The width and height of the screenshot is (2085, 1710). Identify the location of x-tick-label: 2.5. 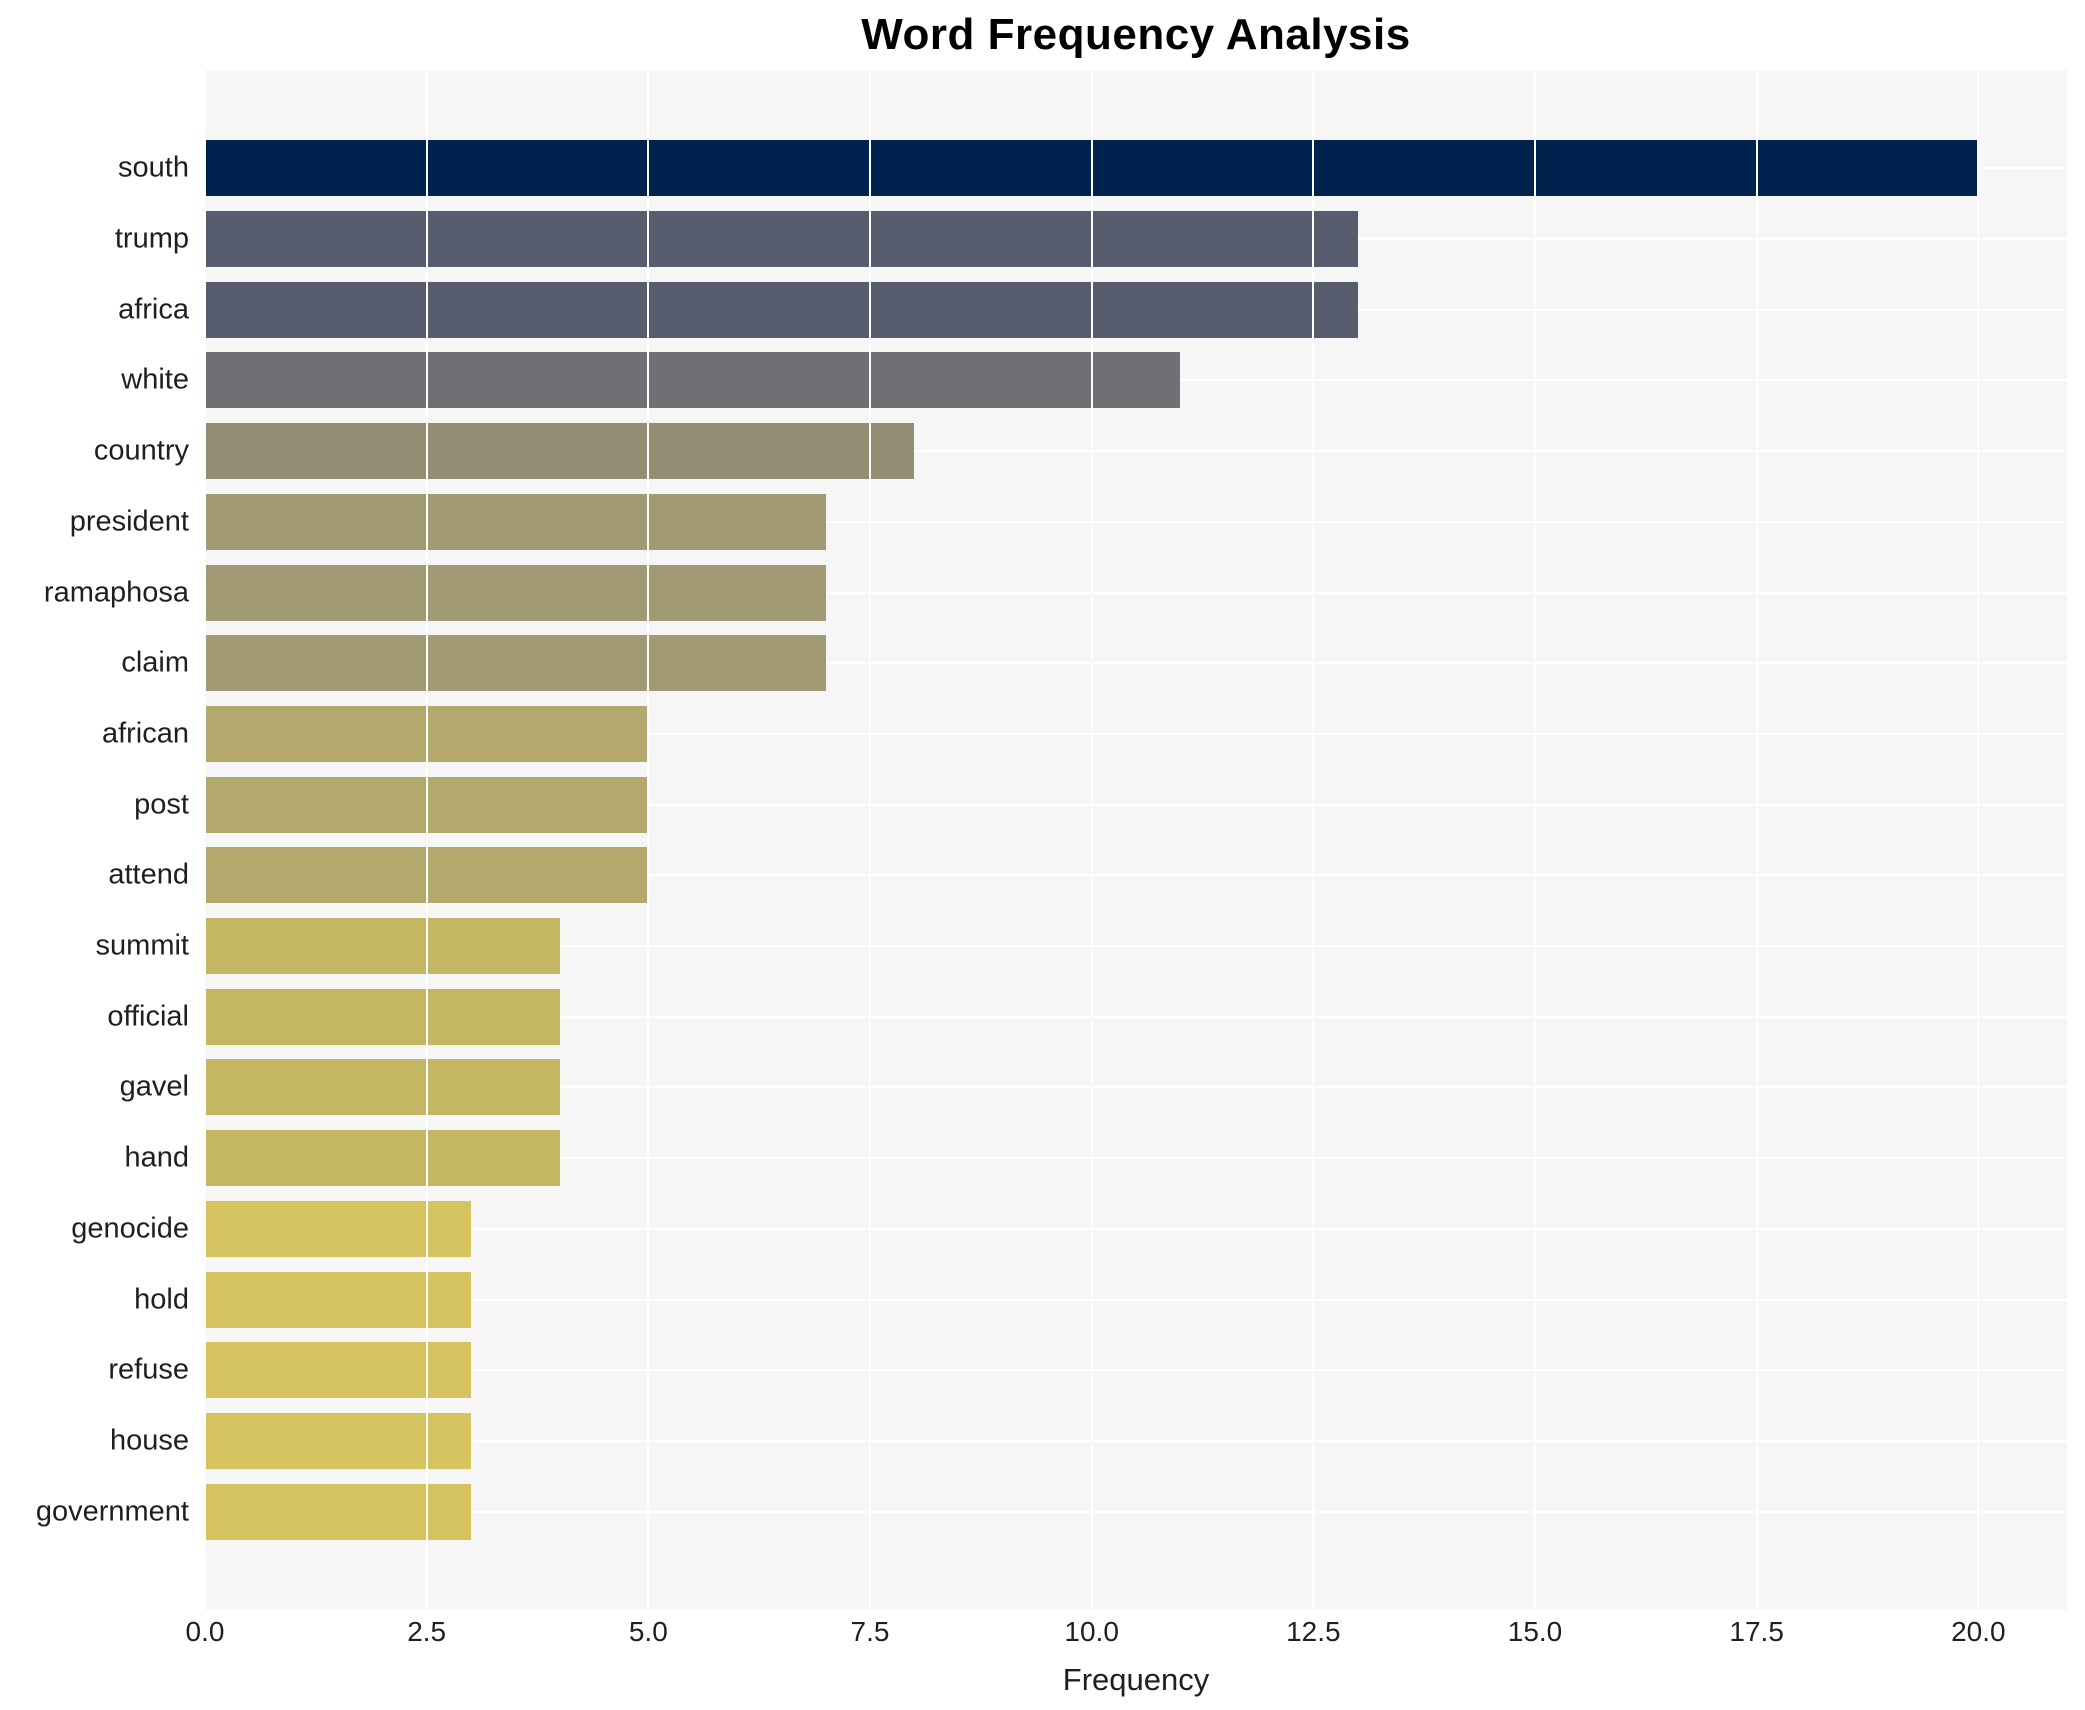
(427, 1631).